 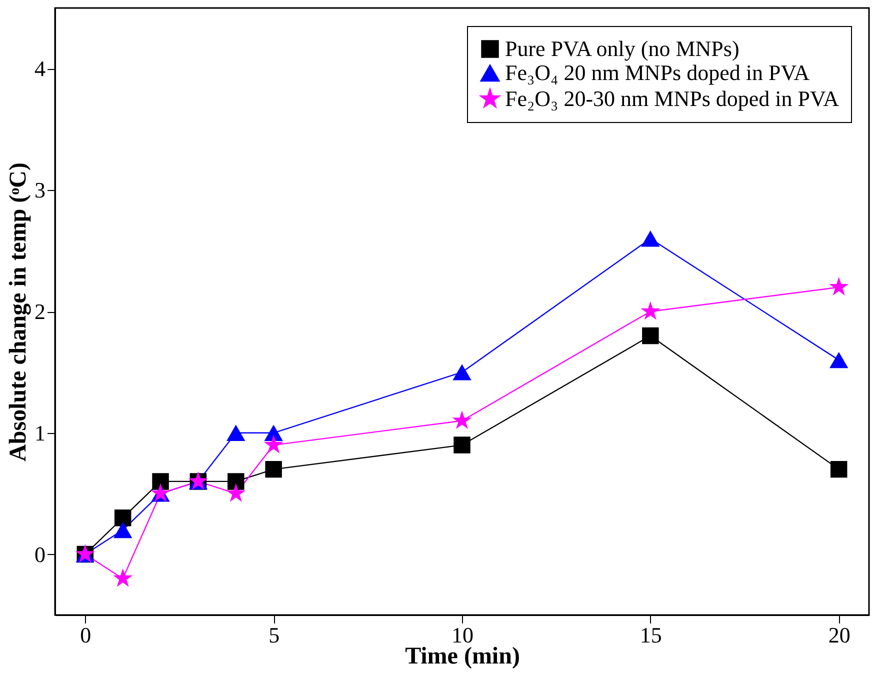 What do you see at coordinates (672, 98) in the screenshot?
I see `legend-label: Fe₂O₃ 20-30 nm MNPs doped in PVA` at bounding box center [672, 98].